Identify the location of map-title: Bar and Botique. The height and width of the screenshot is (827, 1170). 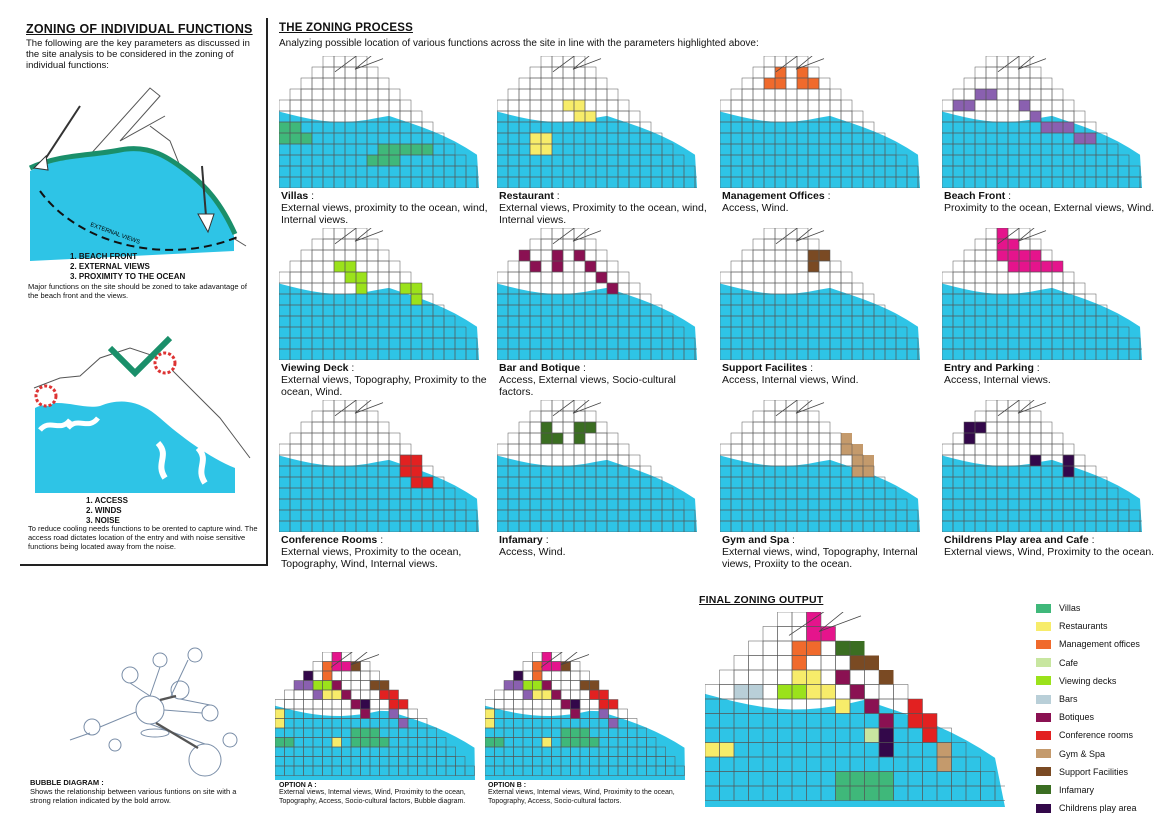
(540, 368).